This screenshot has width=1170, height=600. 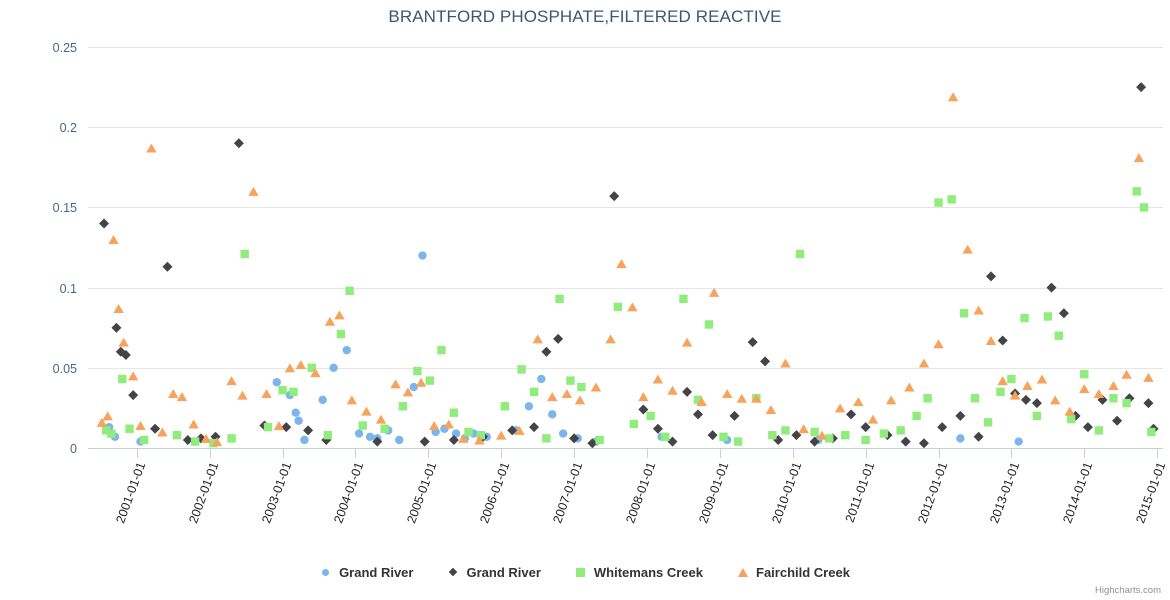 I want to click on legend-item-3: Fairchild Creek, so click(x=793, y=572).